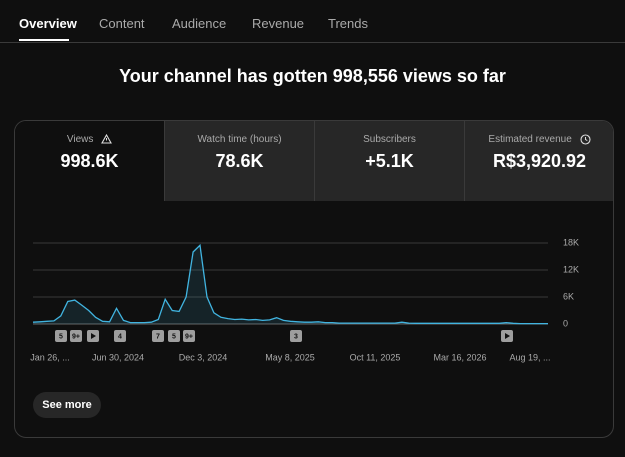  I want to click on metric-tile: Watch time (hours) 78.6K, so click(239, 161).